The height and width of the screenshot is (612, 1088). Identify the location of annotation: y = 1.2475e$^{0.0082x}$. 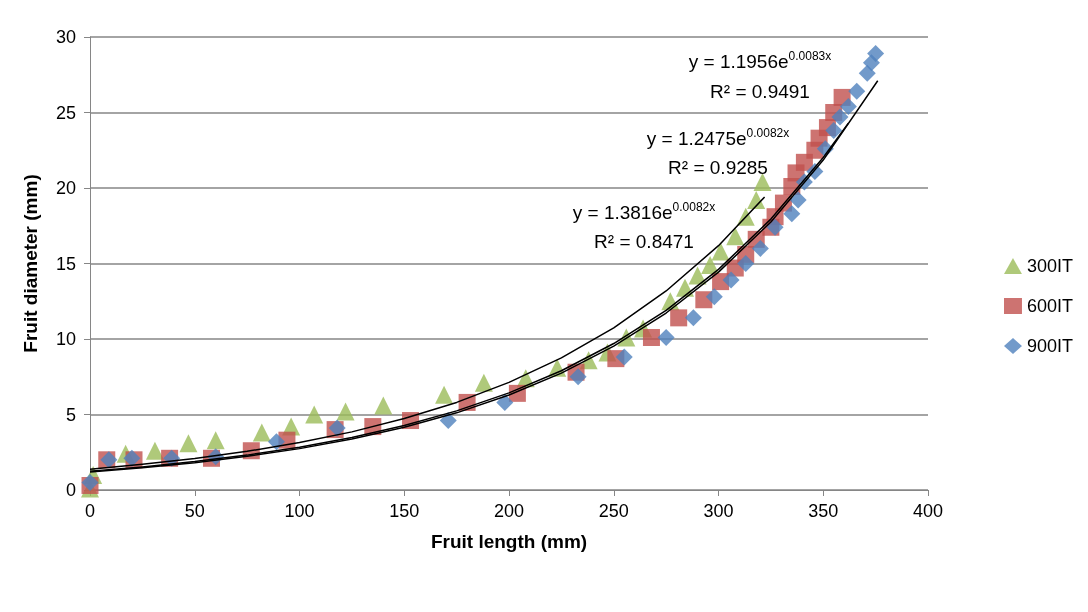
(718, 138).